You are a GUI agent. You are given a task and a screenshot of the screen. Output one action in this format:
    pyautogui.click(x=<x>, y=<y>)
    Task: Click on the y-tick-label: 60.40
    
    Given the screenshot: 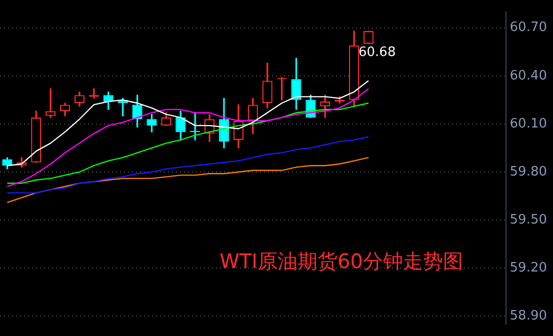 What is the action you would take?
    pyautogui.click(x=528, y=76)
    